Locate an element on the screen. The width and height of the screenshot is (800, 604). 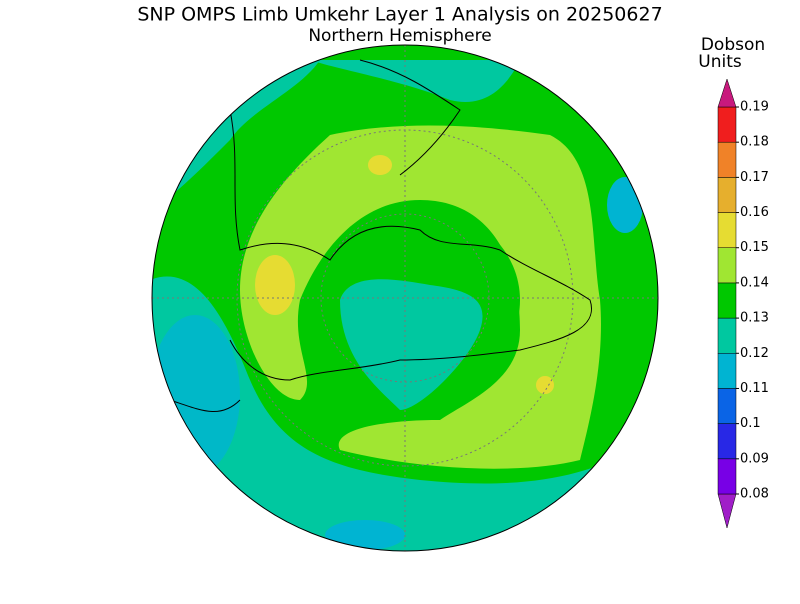
colorbar-tick-label: 0.14 is located at coordinates (754, 282).